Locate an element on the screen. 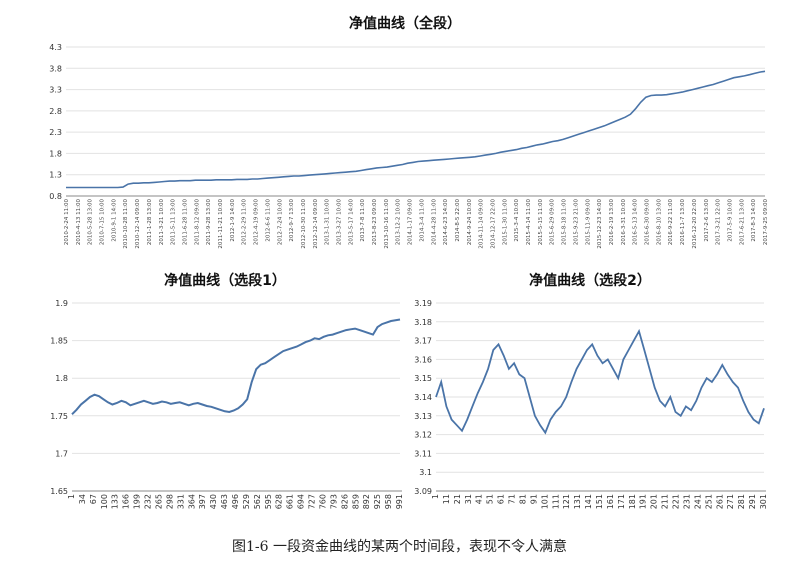 This screenshot has width=799, height=571. x-tick-label: 161 is located at coordinates (610, 501).